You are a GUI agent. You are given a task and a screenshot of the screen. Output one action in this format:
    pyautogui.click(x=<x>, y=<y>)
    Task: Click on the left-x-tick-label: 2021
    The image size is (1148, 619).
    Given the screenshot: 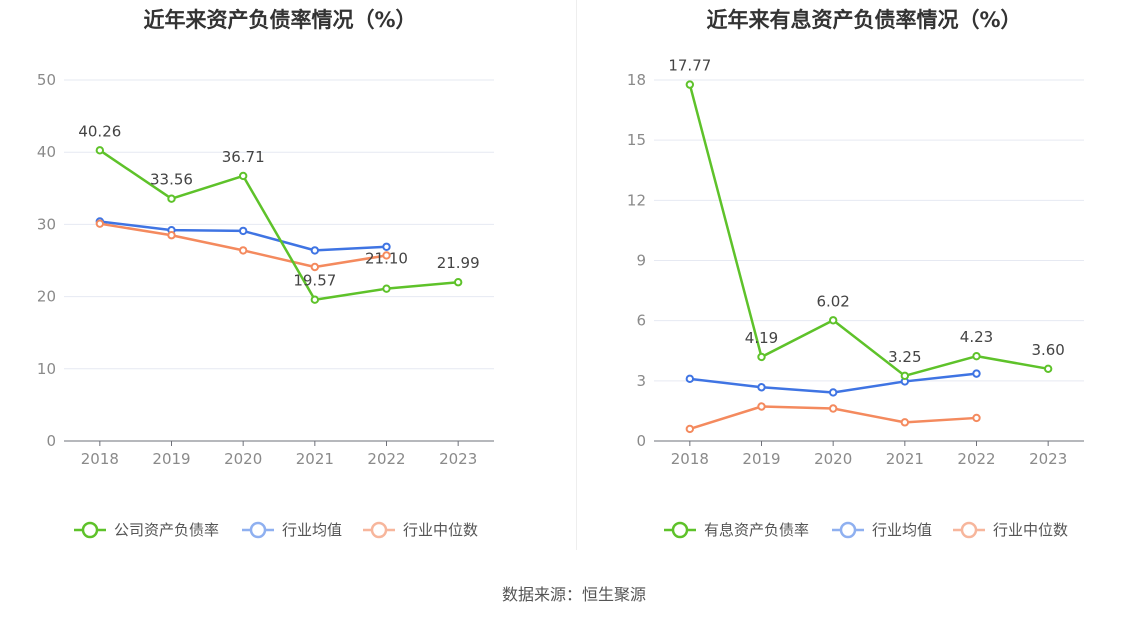 What is the action you would take?
    pyautogui.click(x=315, y=459)
    